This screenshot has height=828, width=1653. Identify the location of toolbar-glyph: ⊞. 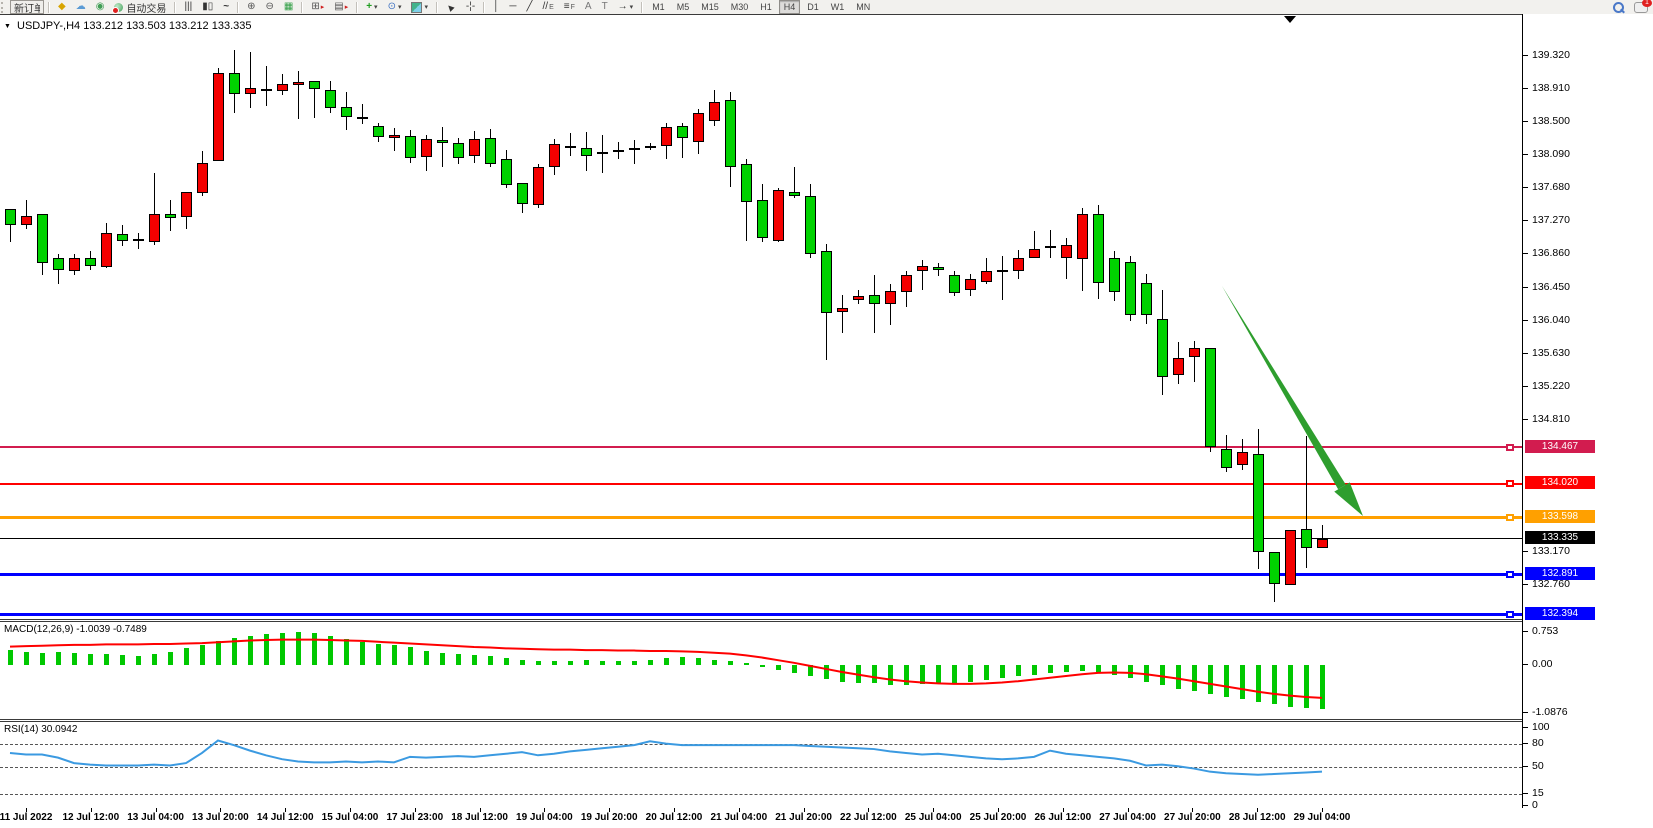
(315, 6).